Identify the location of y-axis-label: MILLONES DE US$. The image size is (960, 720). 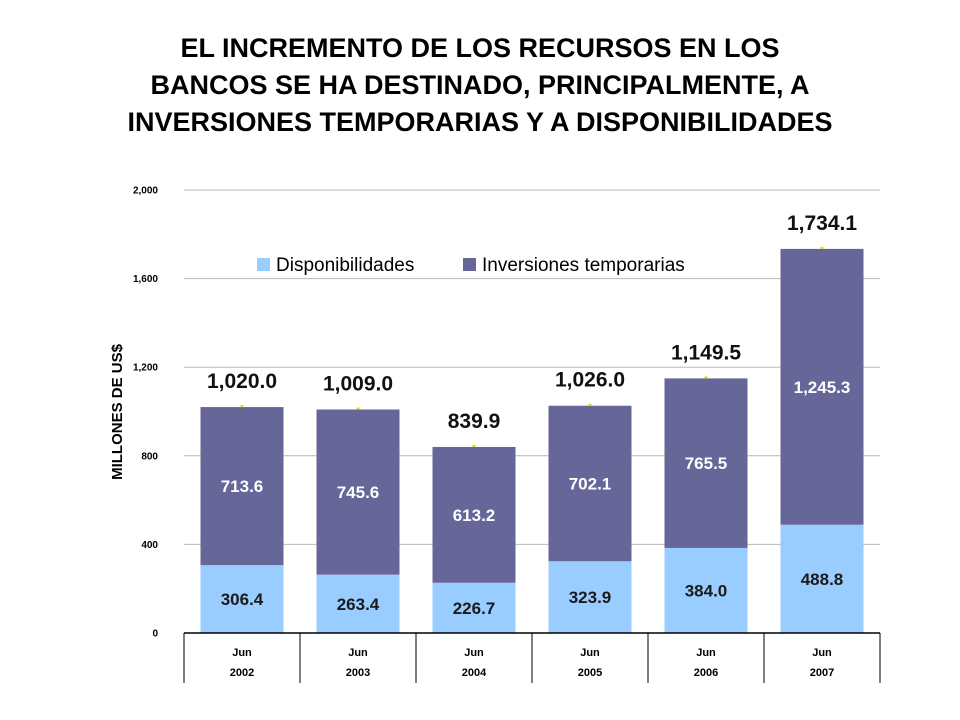
(117, 411).